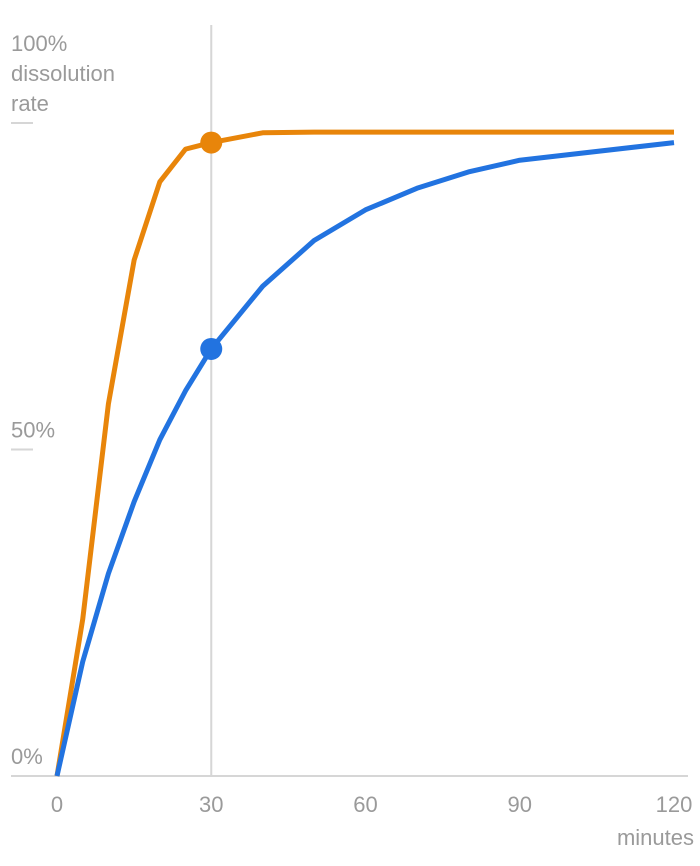 The image size is (700, 866). Describe the element at coordinates (57, 804) in the screenshot. I see `x-tick-label: 0` at that location.